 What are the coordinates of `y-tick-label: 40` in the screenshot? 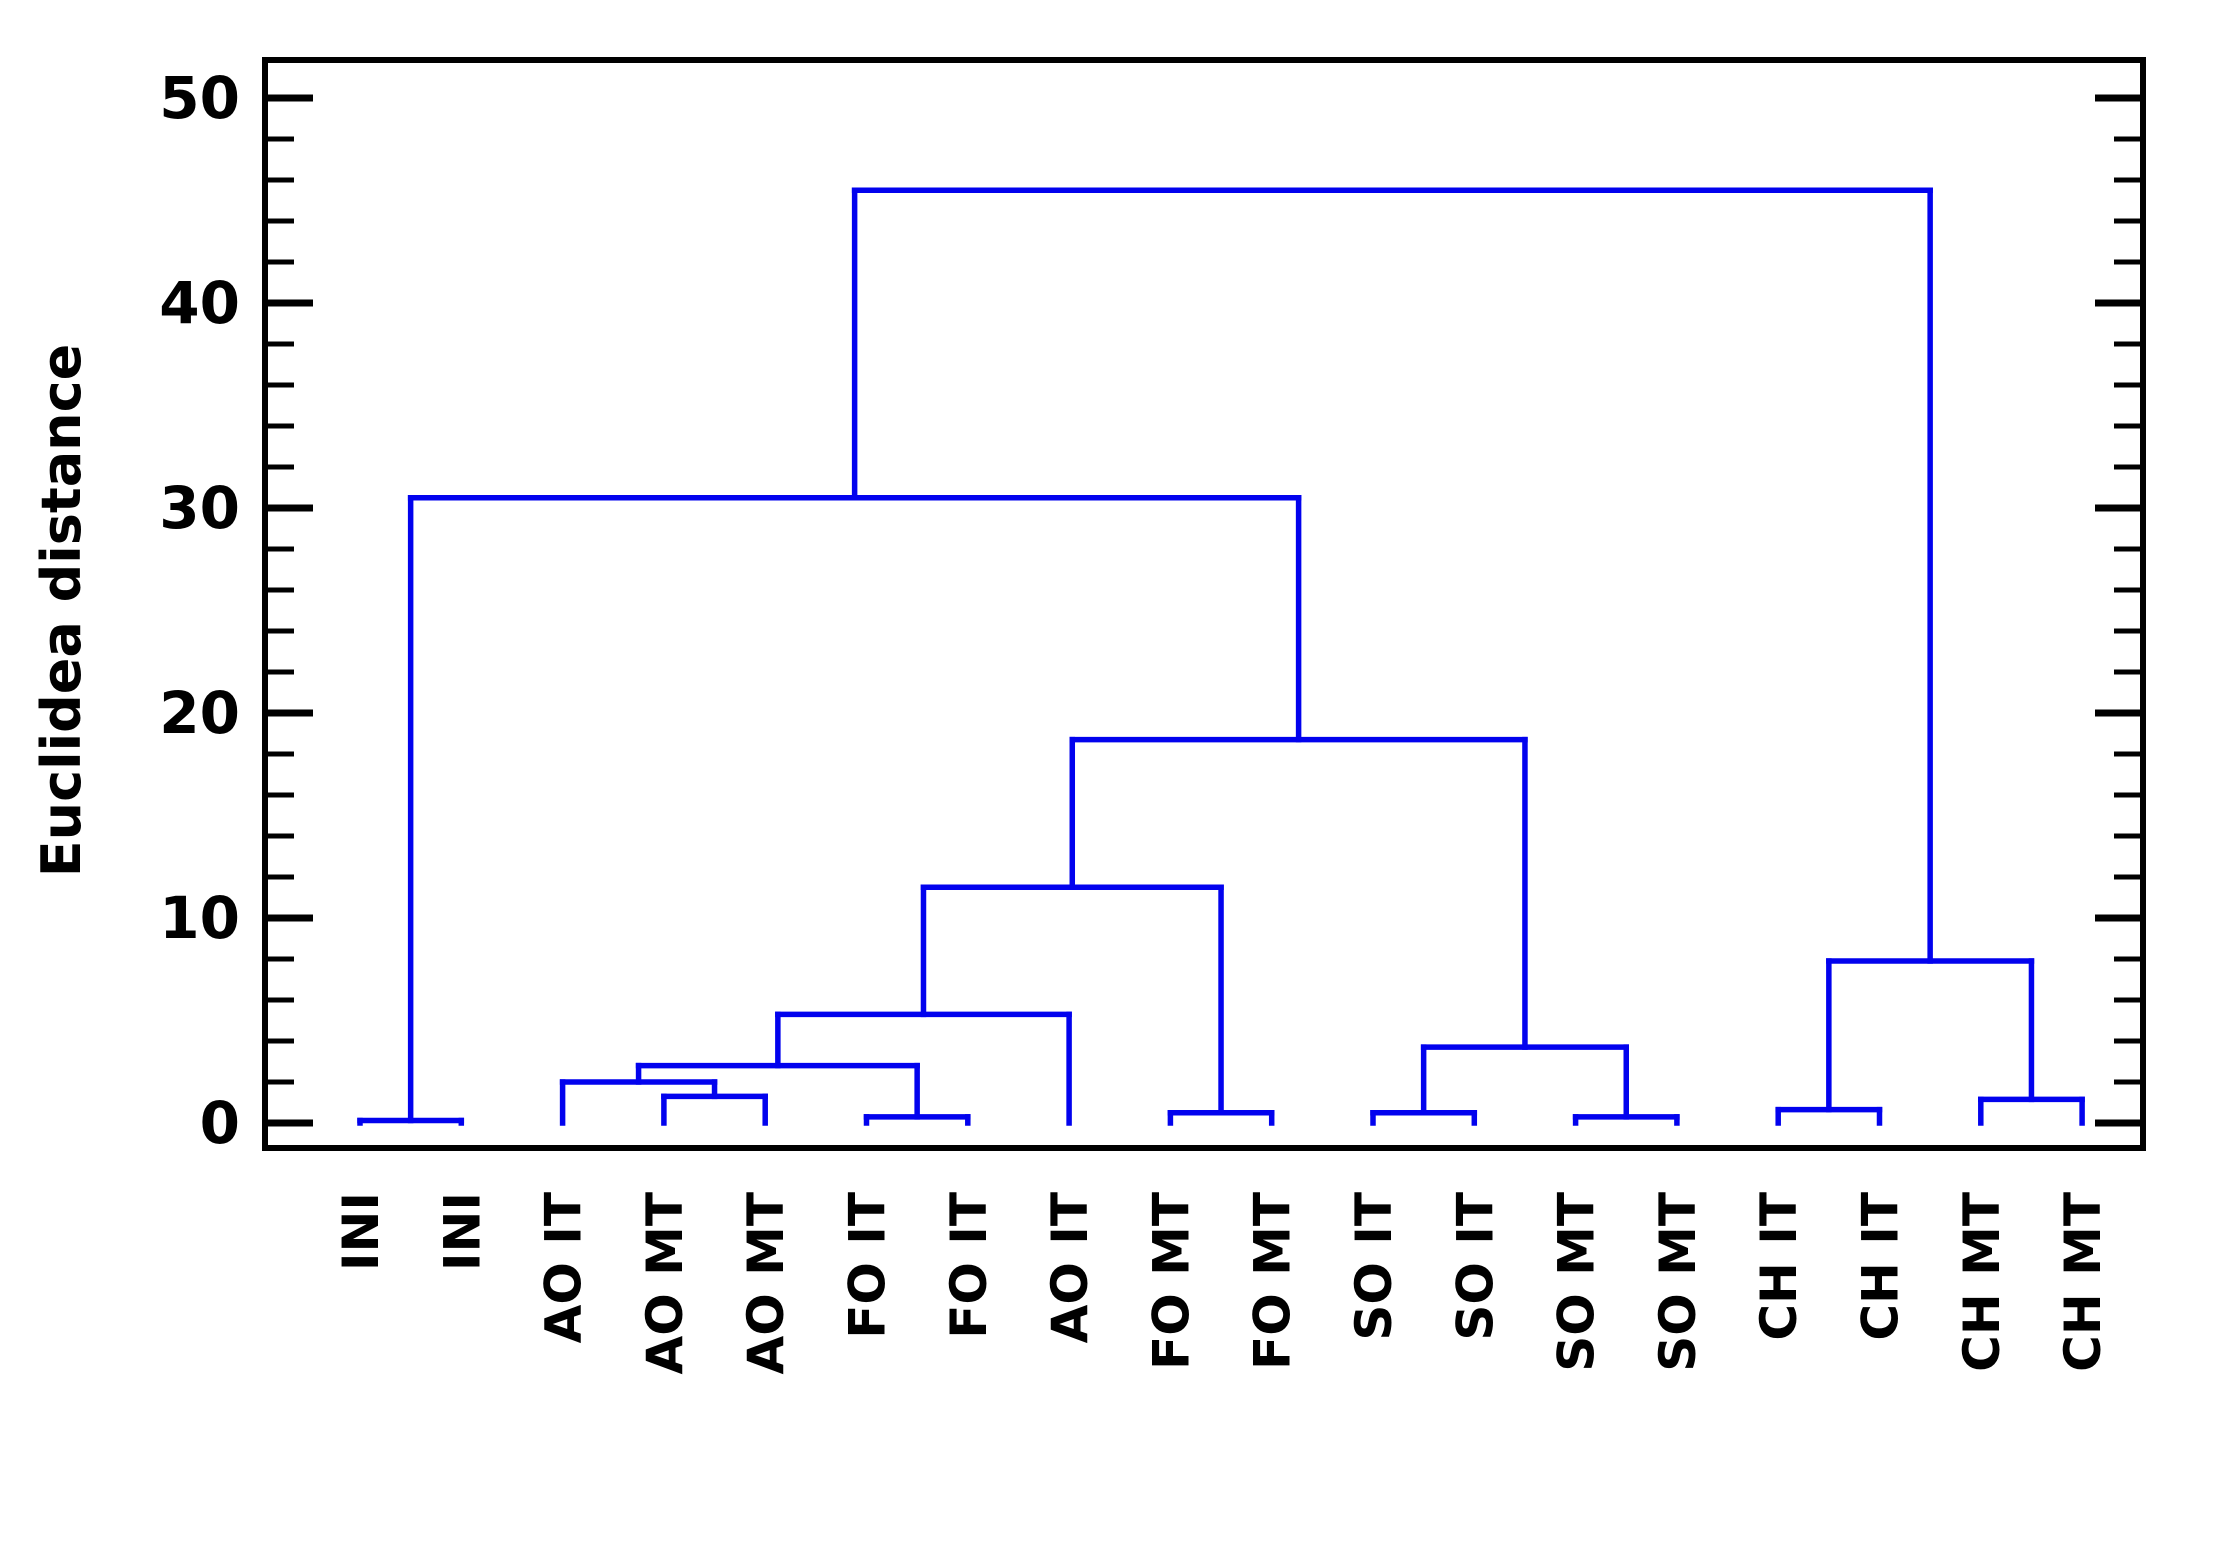 It's located at (199, 303).